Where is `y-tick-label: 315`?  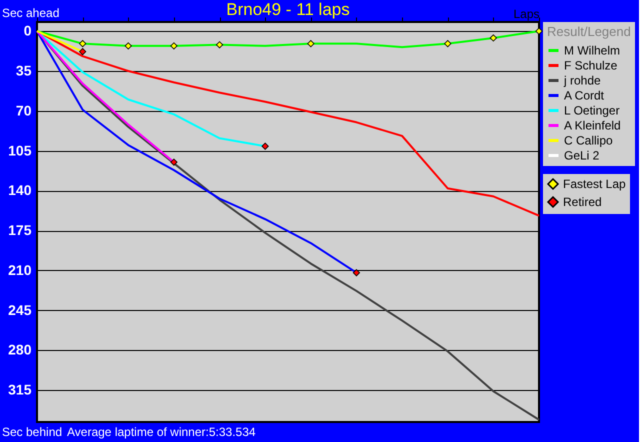 y-tick-label: 315 is located at coordinates (20, 390).